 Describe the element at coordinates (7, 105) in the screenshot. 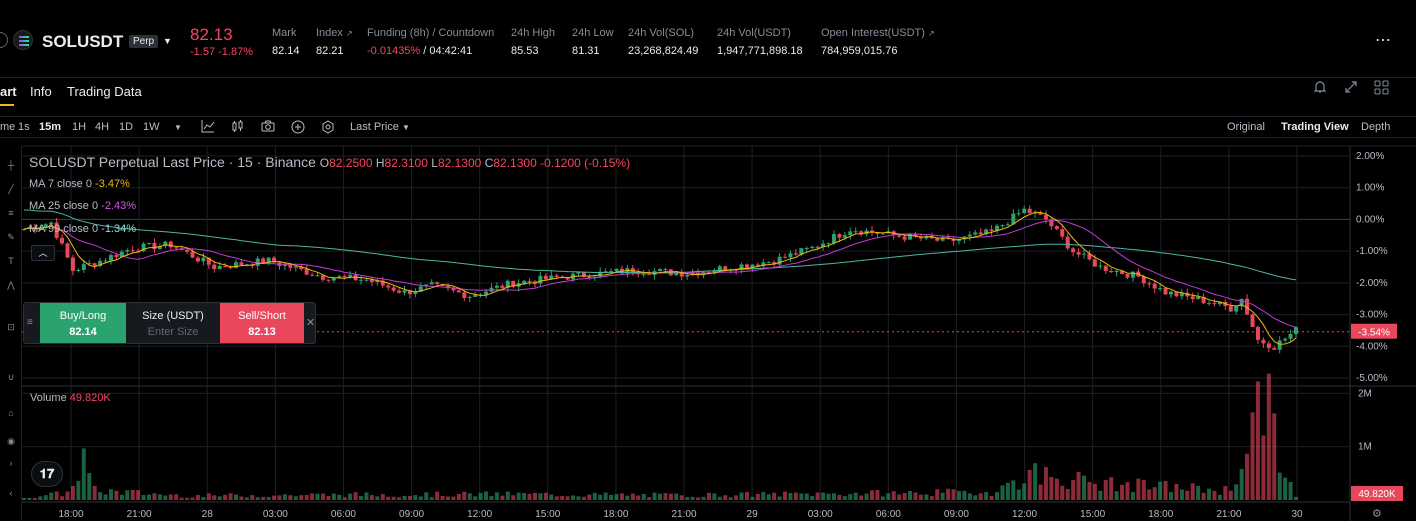

I see `active-tab-indicator` at that location.